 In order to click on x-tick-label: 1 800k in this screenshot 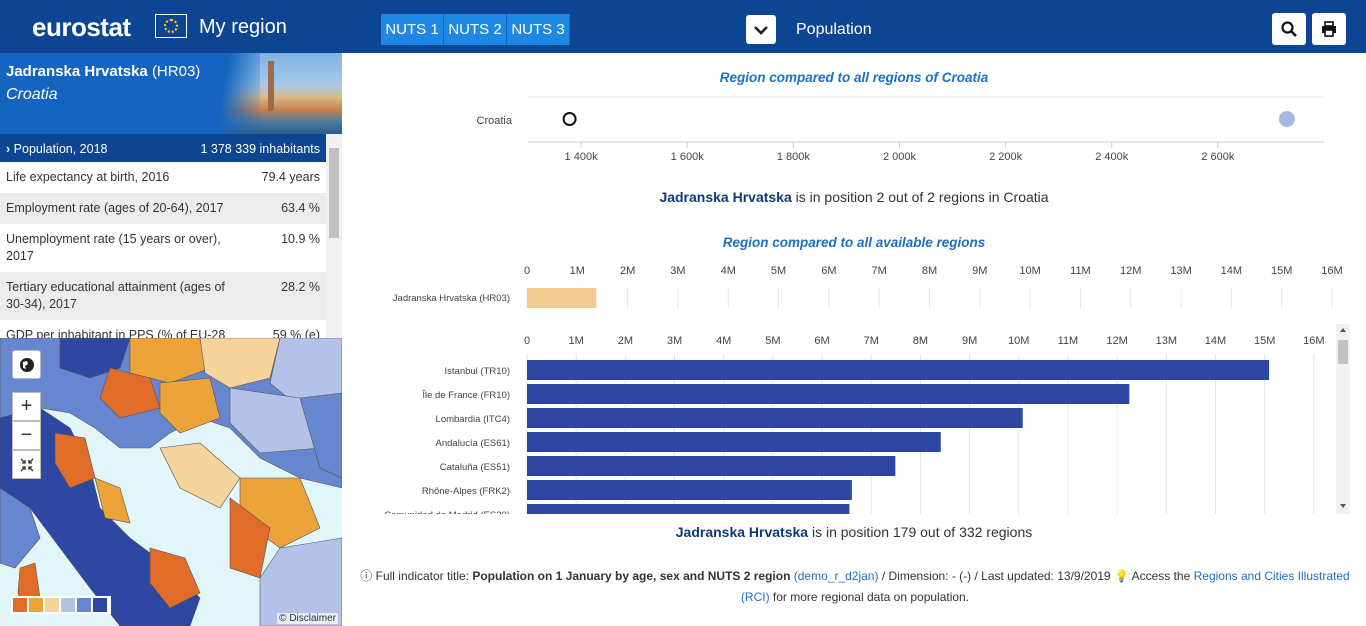, I will do `click(794, 157)`.